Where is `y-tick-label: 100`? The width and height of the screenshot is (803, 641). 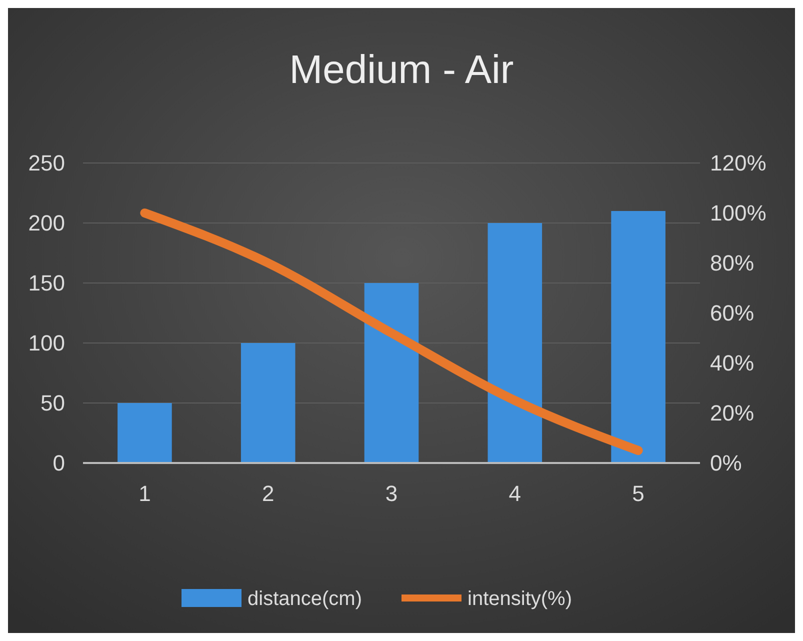
y-tick-label: 100 is located at coordinates (46, 343).